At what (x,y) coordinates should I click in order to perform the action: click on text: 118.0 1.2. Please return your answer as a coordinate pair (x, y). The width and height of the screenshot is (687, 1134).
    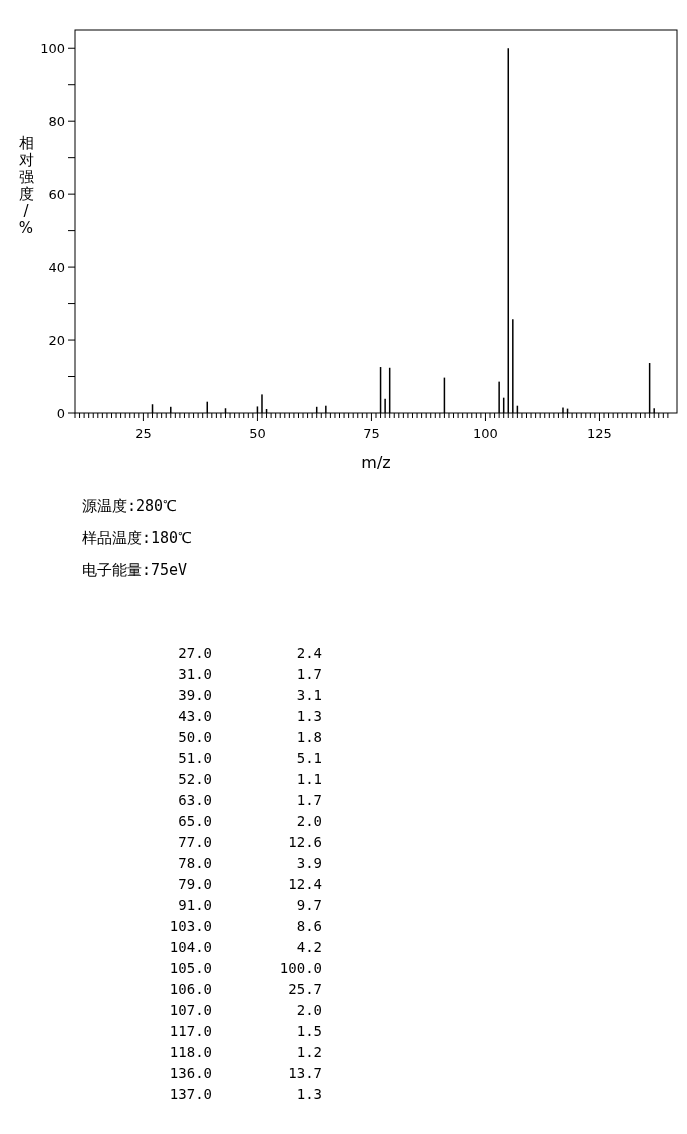
    Looking at the image, I should click on (245, 1052).